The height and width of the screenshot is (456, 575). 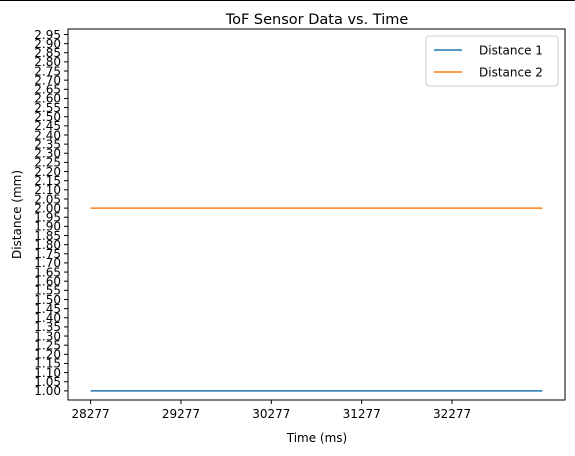 What do you see at coordinates (47, 99) in the screenshot?
I see `y-tick-label: 2.60` at bounding box center [47, 99].